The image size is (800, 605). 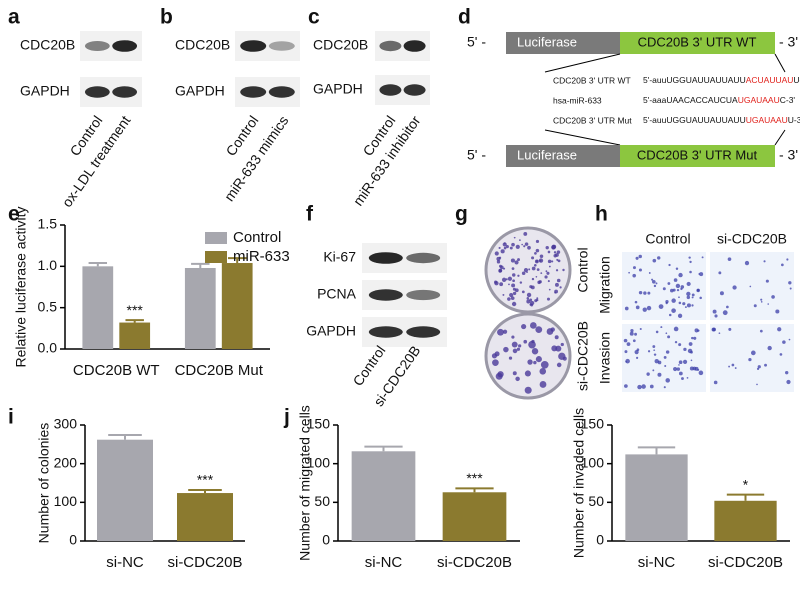 I want to click on y-tick-label: 150, so click(x=593, y=424).